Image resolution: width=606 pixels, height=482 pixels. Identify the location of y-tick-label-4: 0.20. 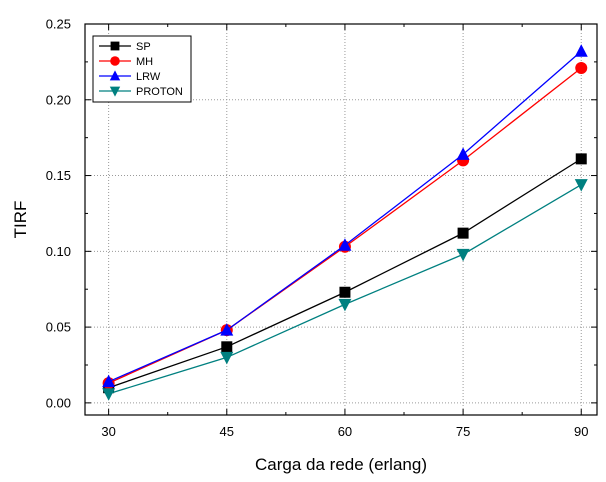
(58, 99).